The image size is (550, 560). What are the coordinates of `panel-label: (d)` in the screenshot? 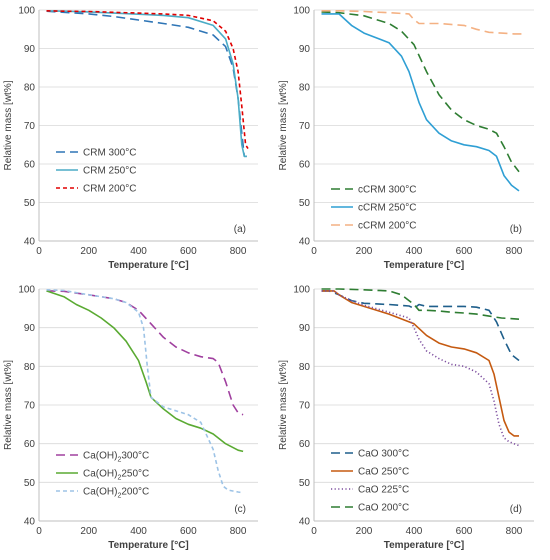 It's located at (516, 509).